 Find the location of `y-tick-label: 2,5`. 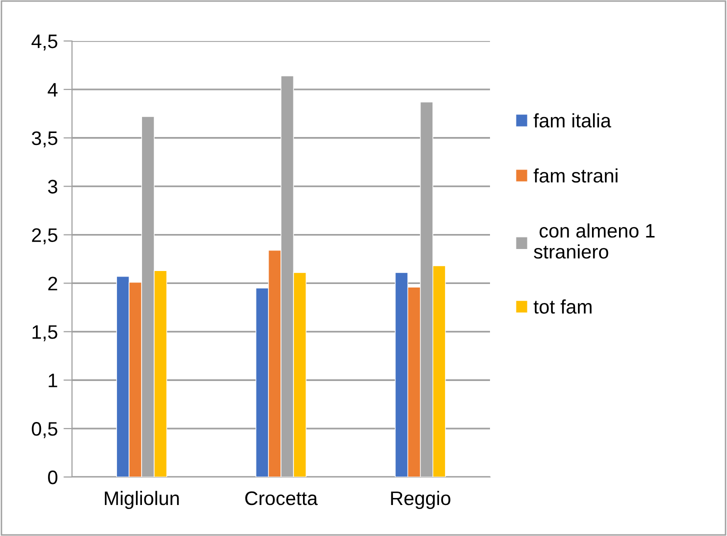

y-tick-label: 2,5 is located at coordinates (45, 236).